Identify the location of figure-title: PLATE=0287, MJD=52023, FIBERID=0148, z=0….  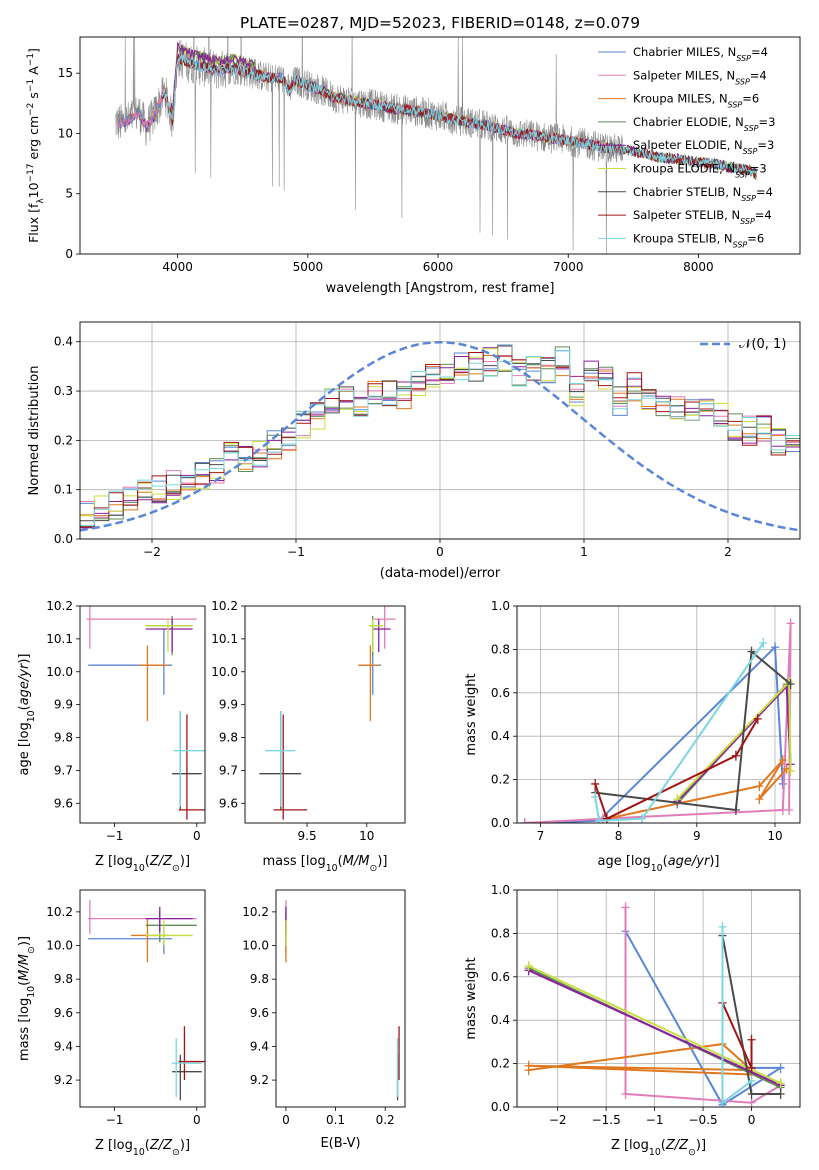
(440, 23).